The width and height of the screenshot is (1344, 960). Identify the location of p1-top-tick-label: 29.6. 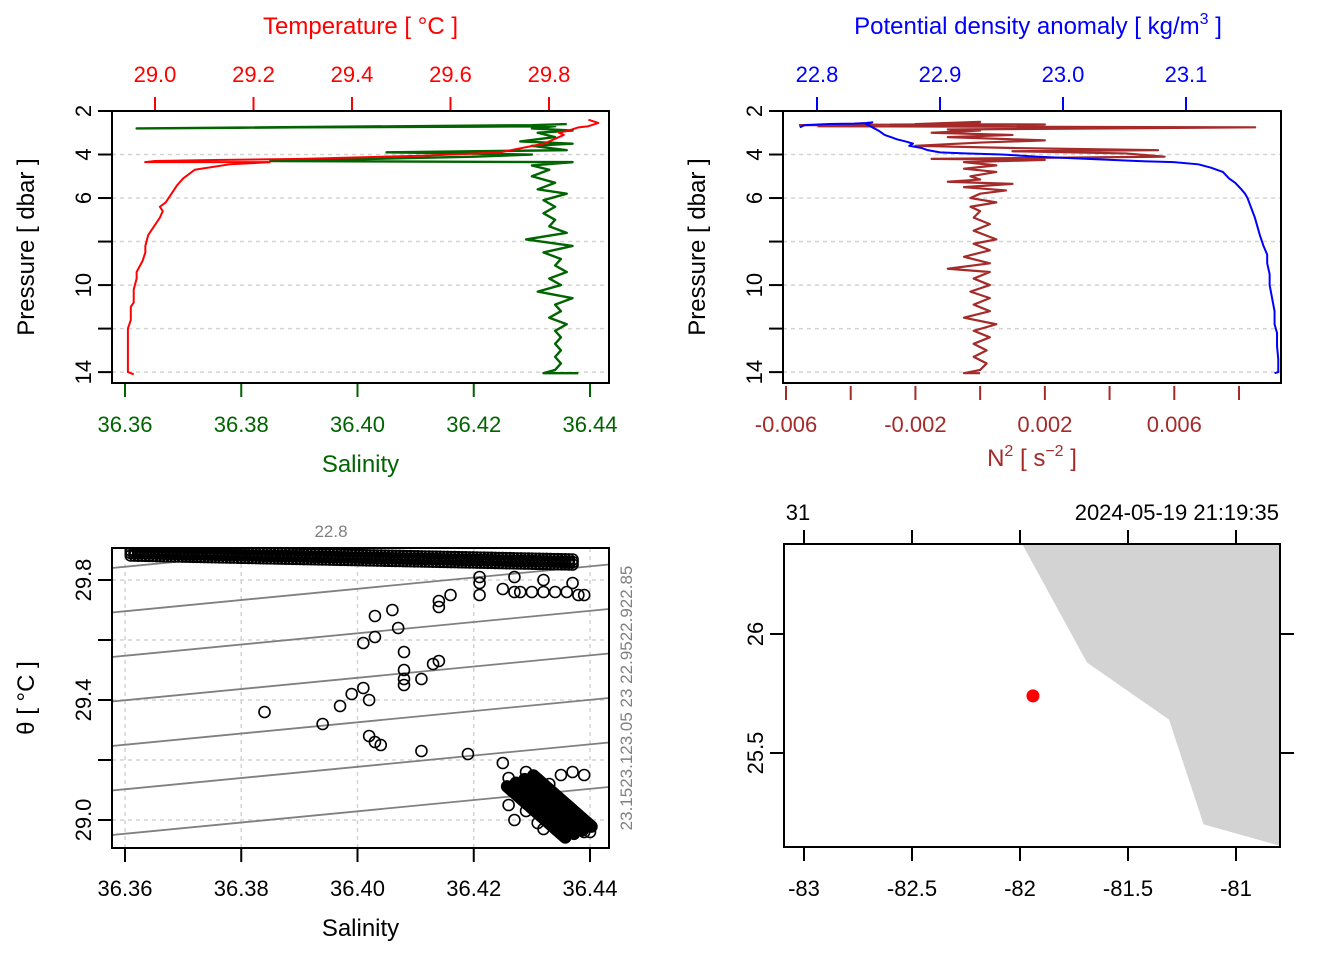
(450, 74).